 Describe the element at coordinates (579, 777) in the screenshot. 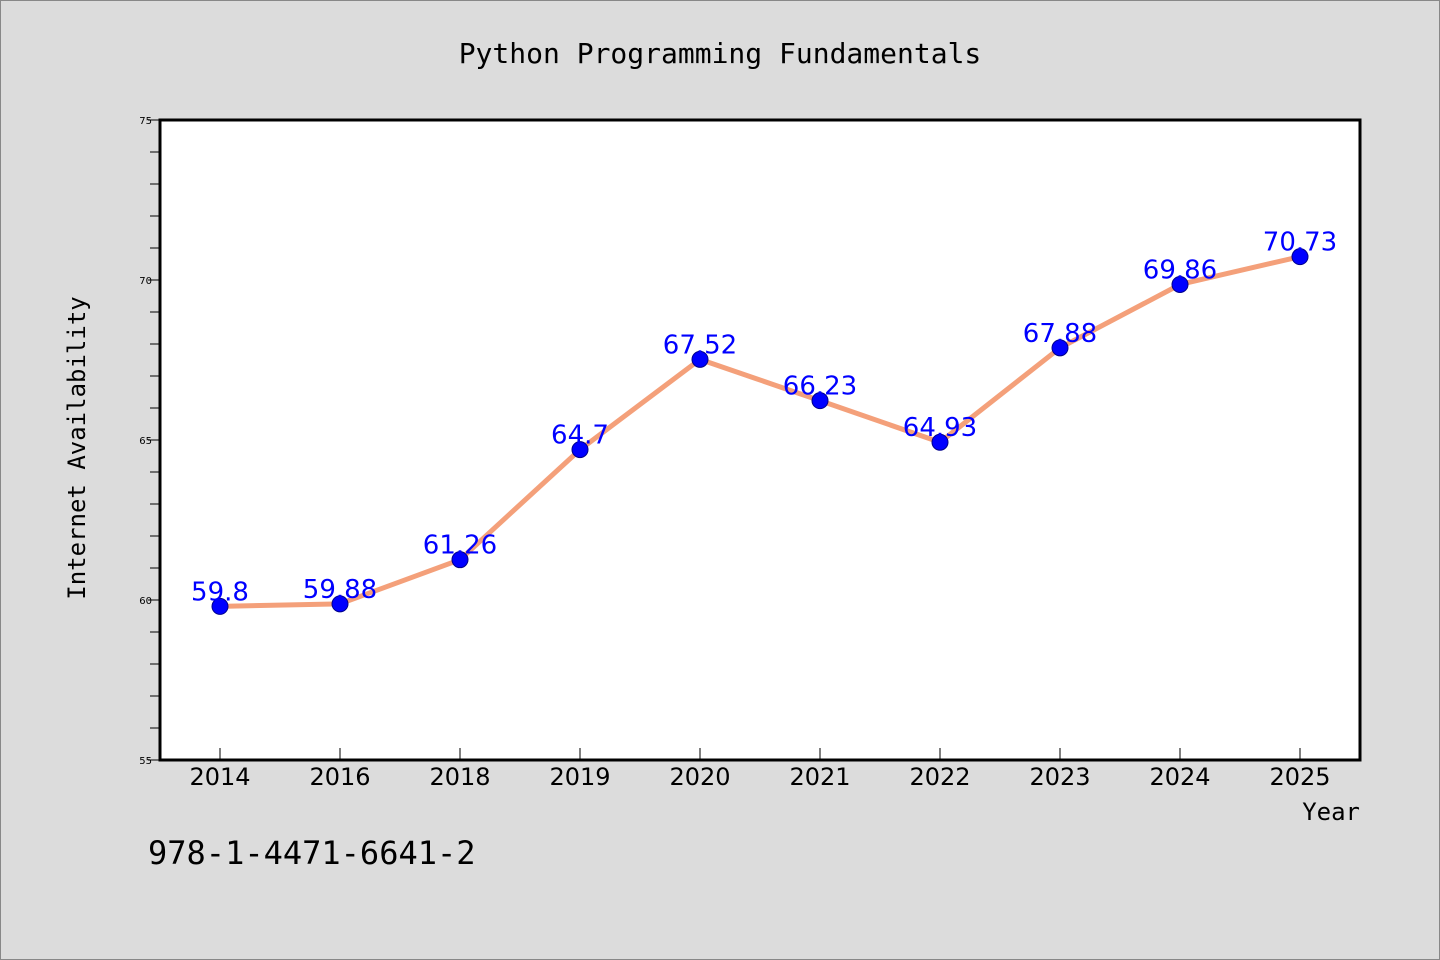

I see `x-tick-label: 2019` at that location.